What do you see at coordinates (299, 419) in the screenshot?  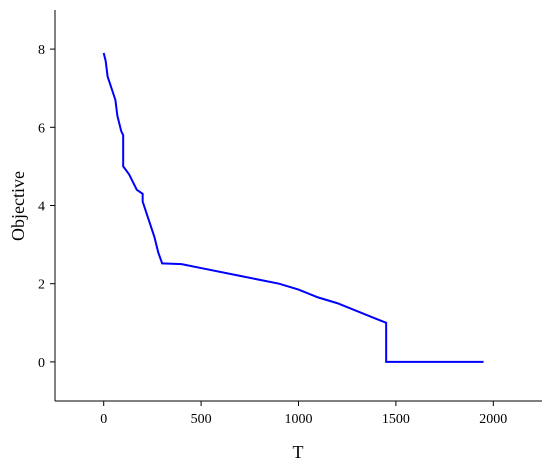 I see `x-tick-label: 1000` at bounding box center [299, 419].